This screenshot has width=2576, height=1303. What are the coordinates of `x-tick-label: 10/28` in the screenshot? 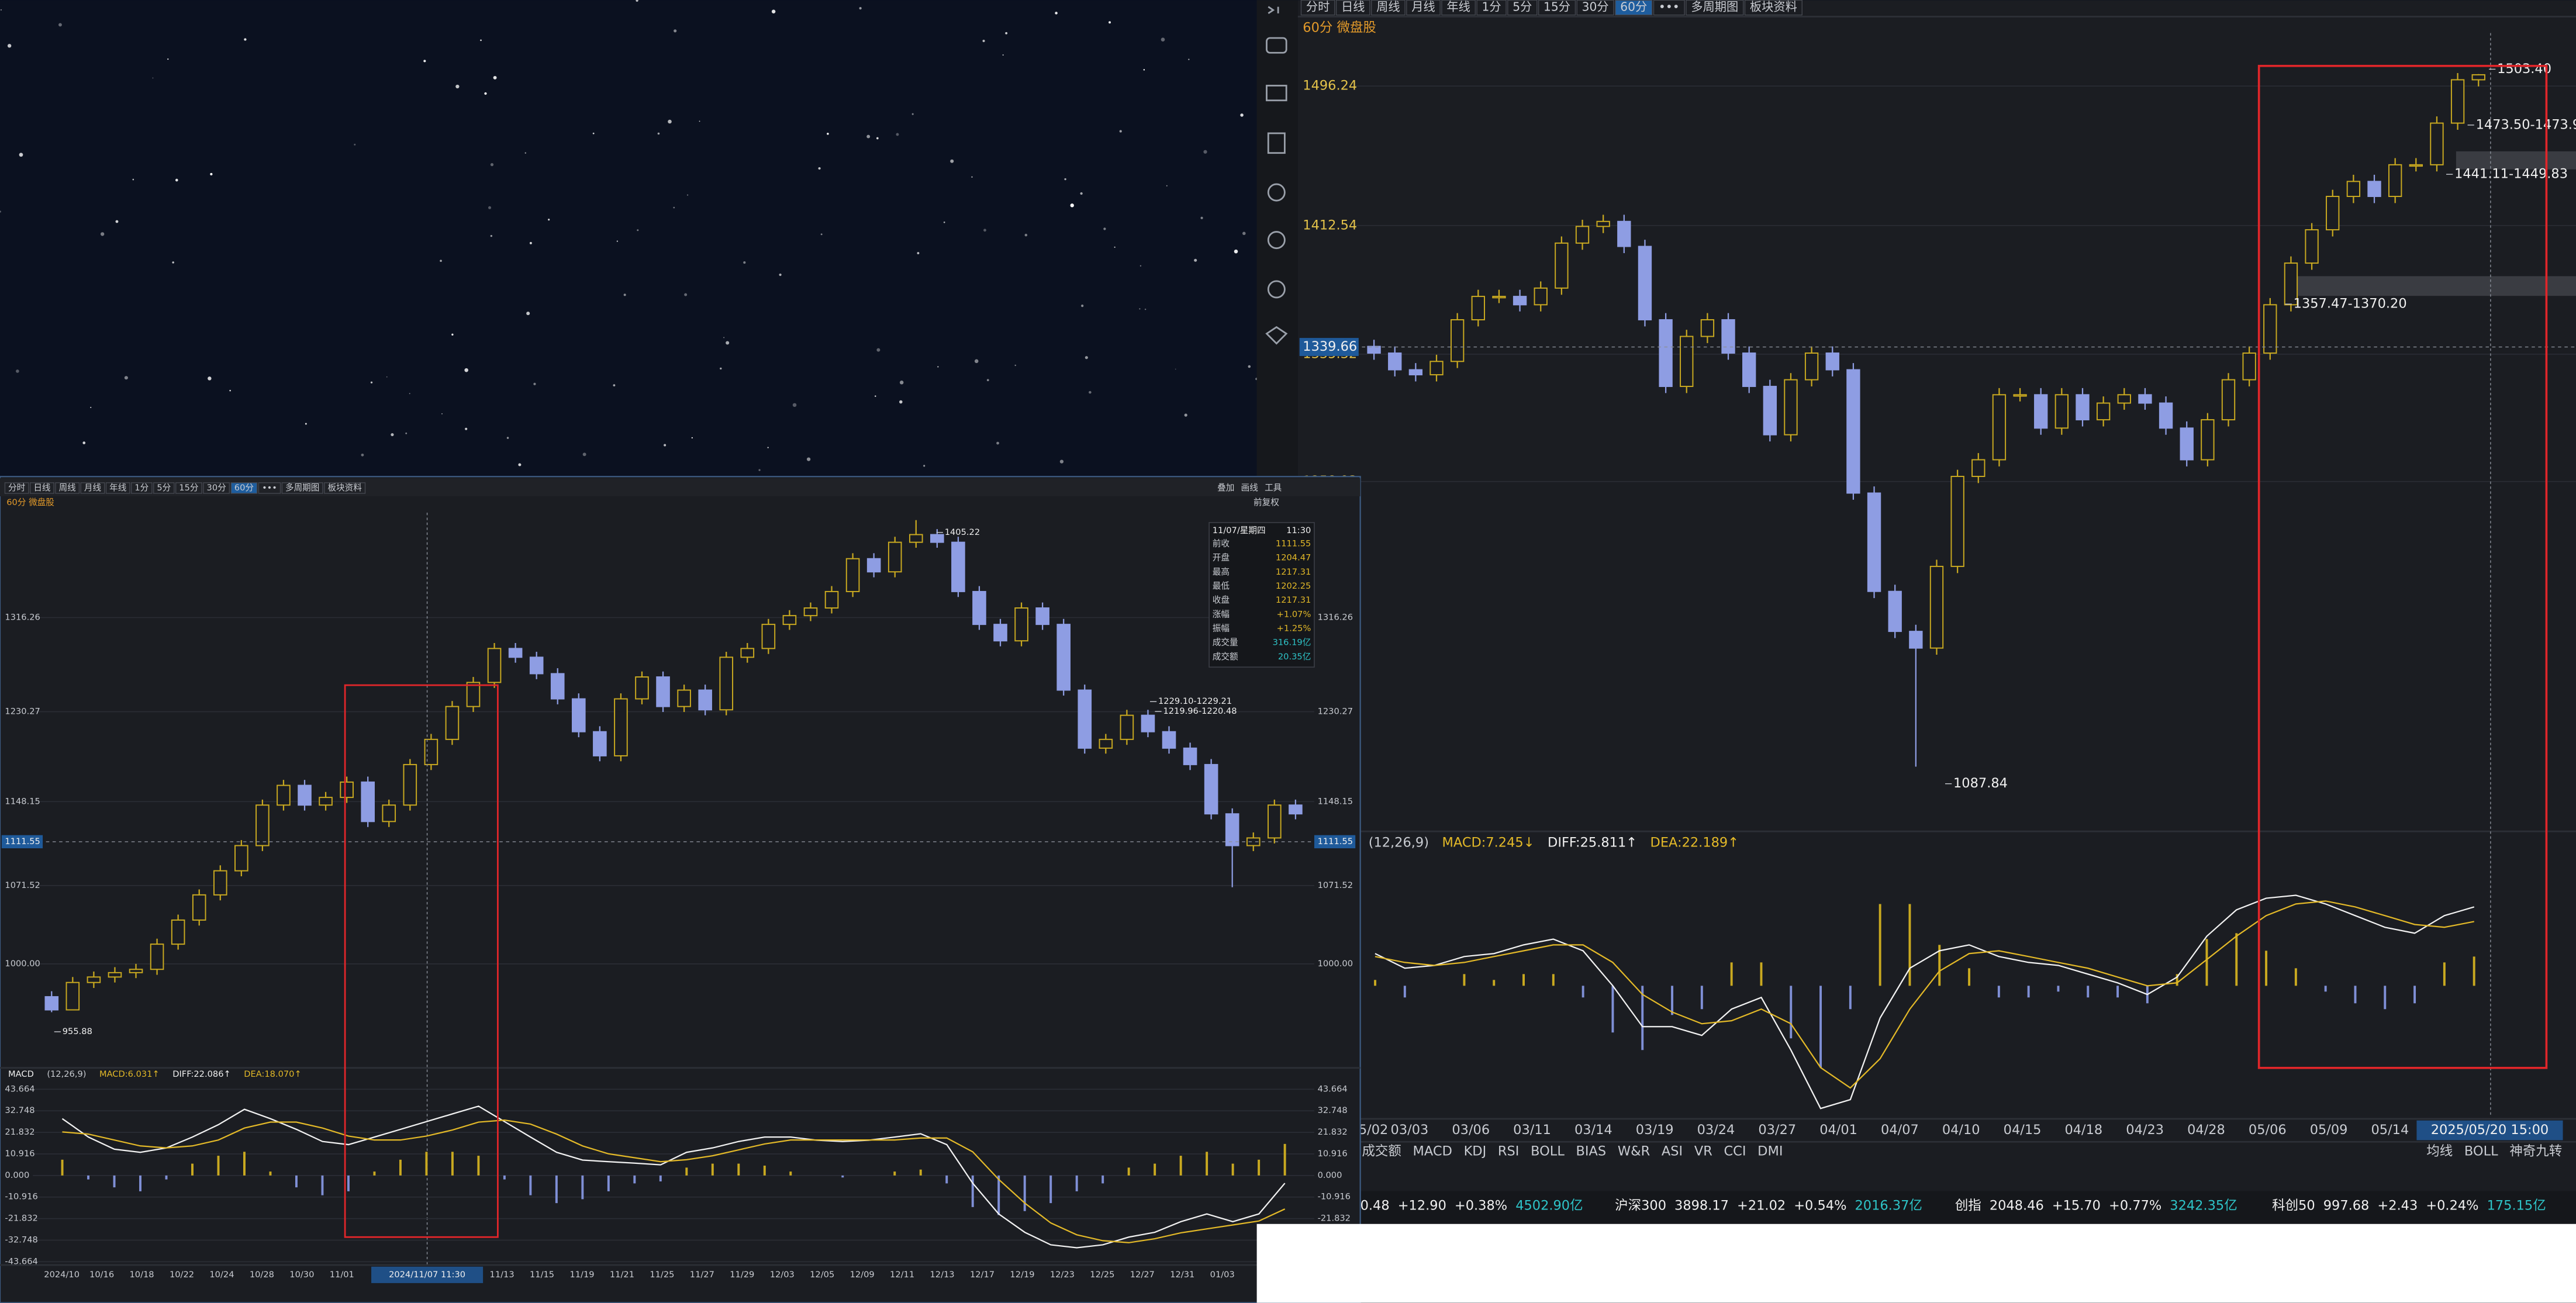 It's located at (262, 1275).